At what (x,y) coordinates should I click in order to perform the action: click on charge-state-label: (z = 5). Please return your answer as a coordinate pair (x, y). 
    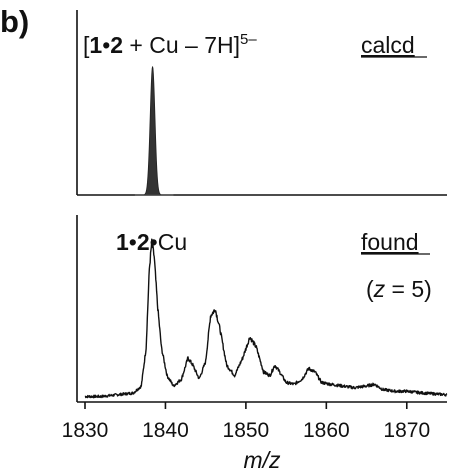
    Looking at the image, I should click on (399, 289).